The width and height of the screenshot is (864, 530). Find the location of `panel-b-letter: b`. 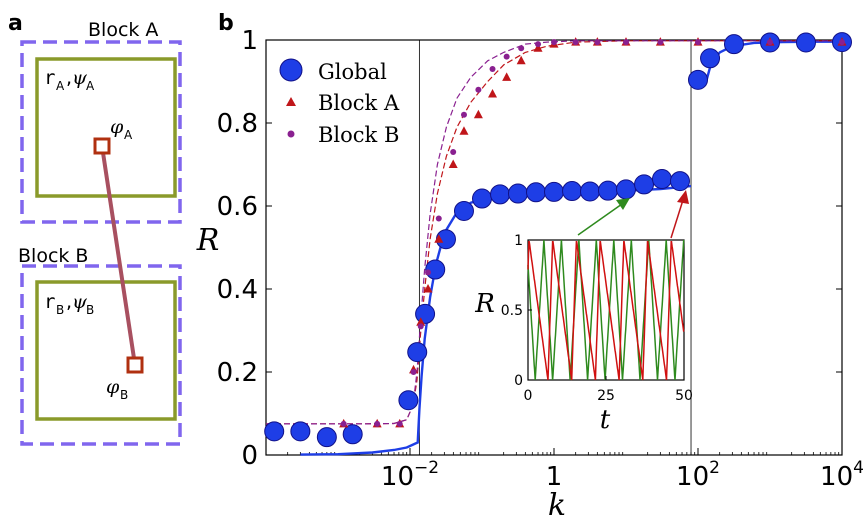

panel-b-letter: b is located at coordinates (226, 23).